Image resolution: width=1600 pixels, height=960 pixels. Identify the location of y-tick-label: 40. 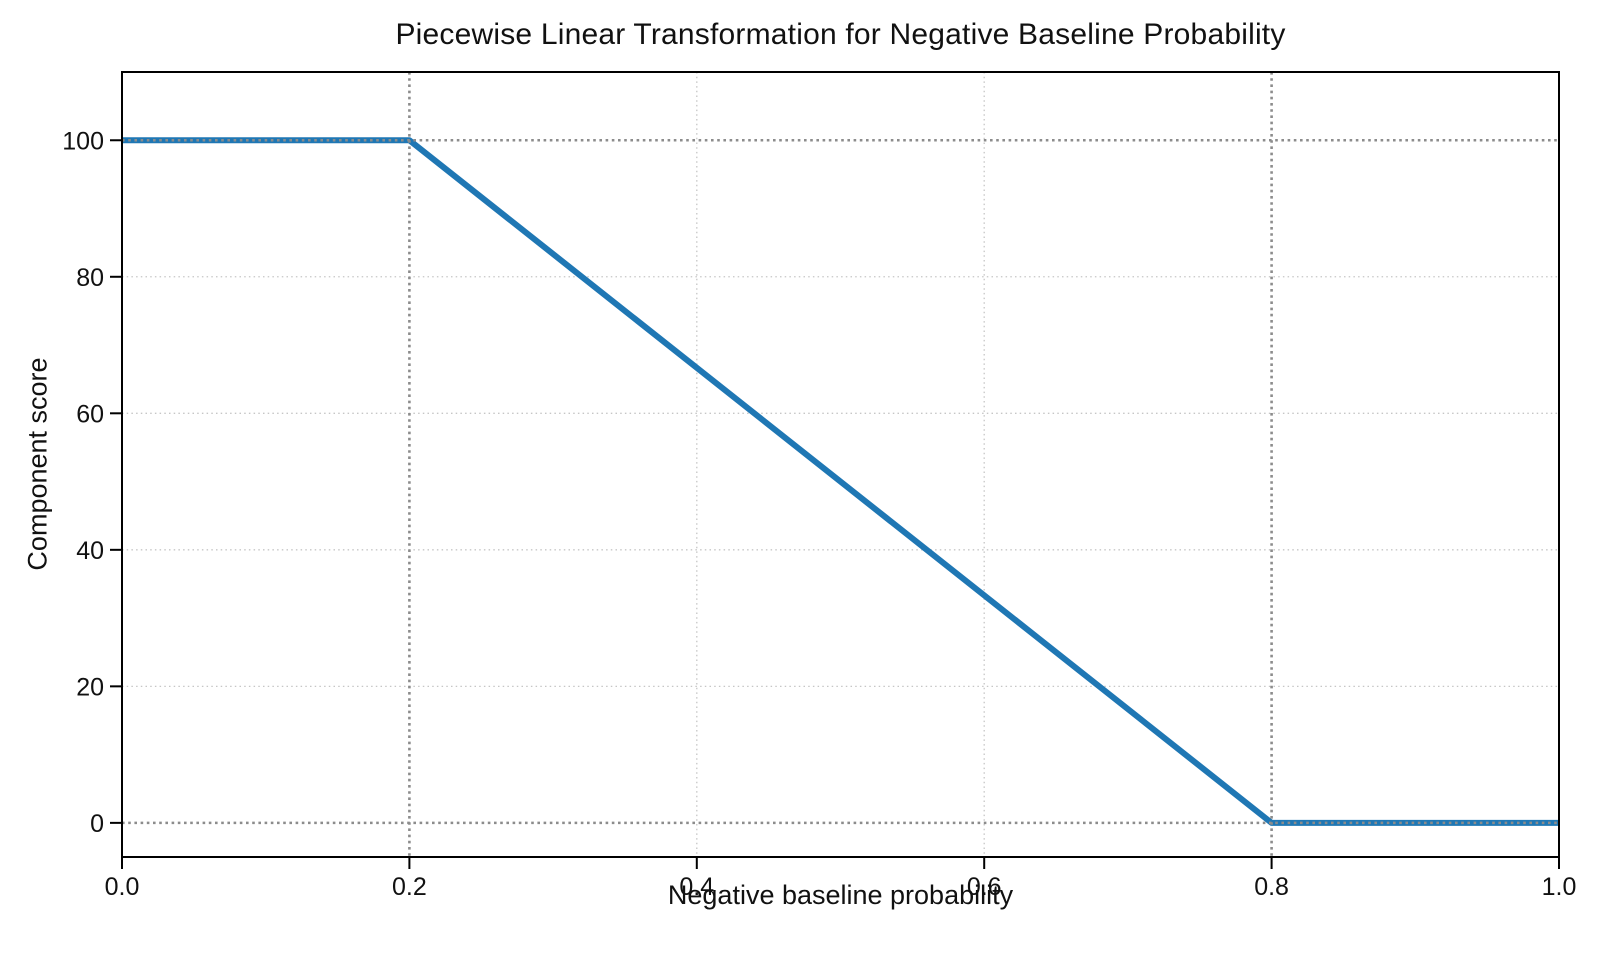
(90, 551).